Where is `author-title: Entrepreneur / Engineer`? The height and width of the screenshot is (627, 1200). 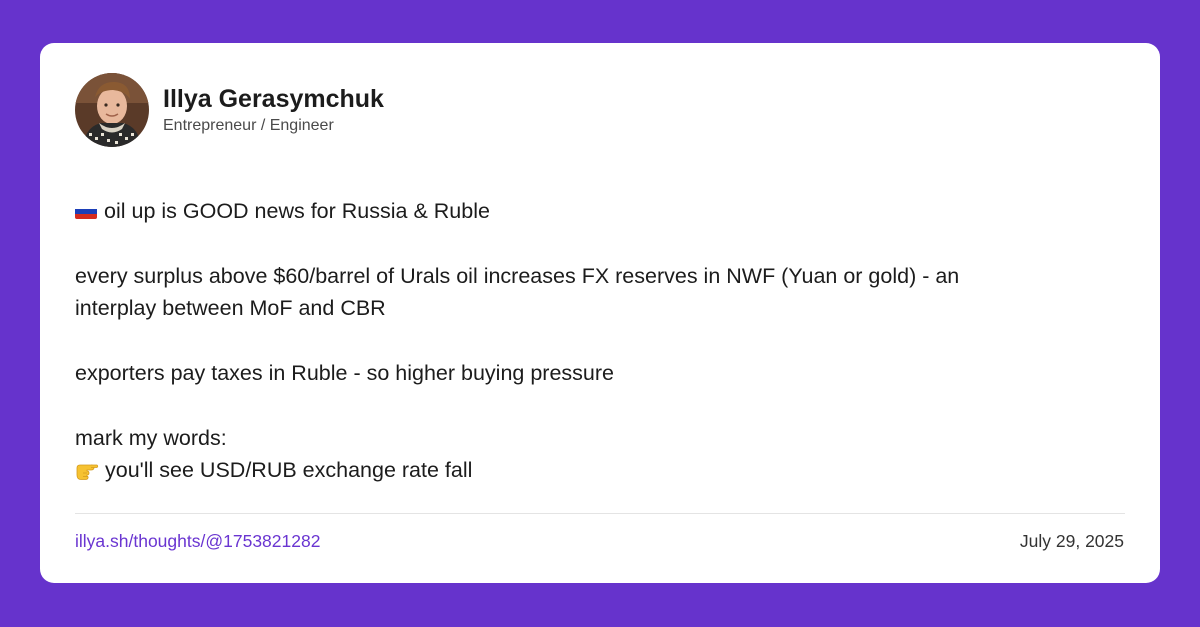 author-title: Entrepreneur / Engineer is located at coordinates (248, 125).